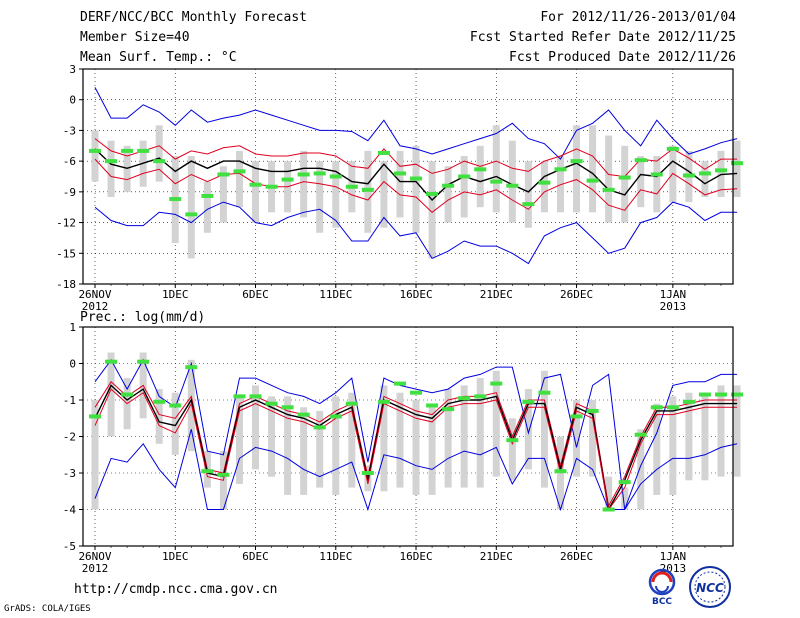 The height and width of the screenshot is (618, 800). What do you see at coordinates (638, 17) in the screenshot?
I see `forecast-period: For 2012/11/26-2013/01/04` at bounding box center [638, 17].